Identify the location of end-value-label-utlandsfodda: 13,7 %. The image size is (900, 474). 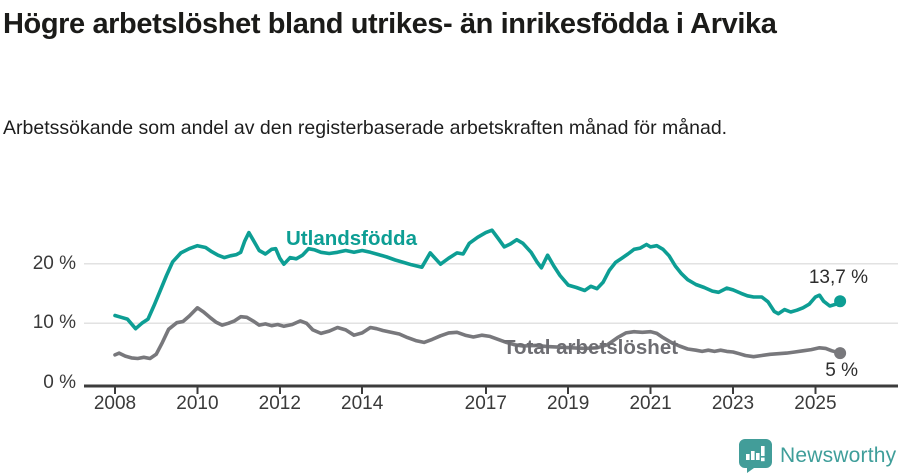
(838, 277).